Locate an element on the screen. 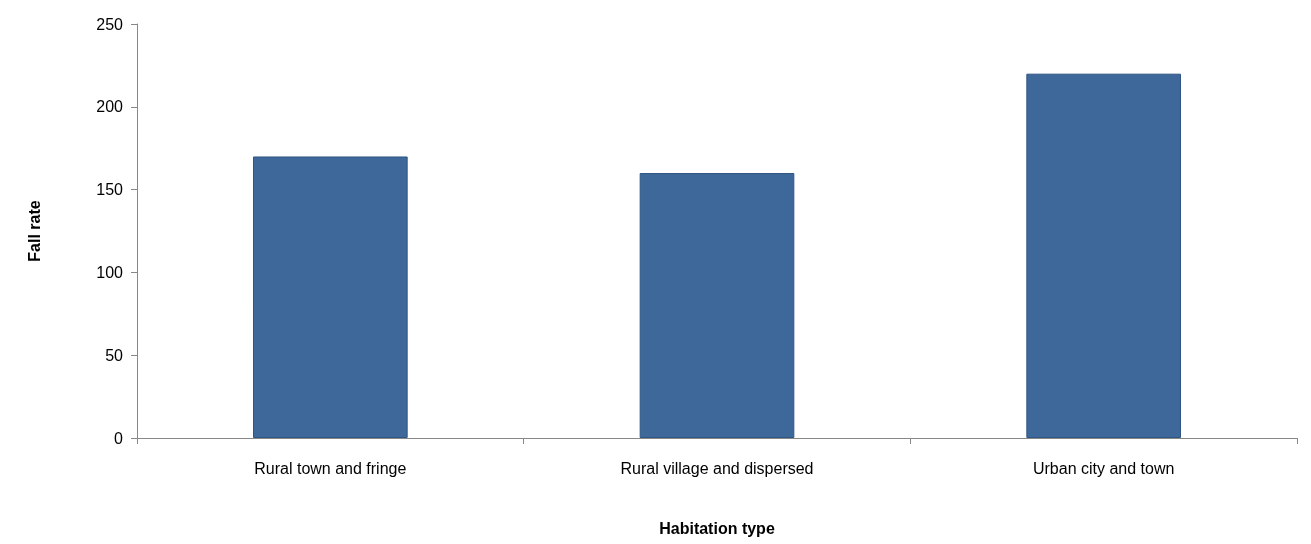 Image resolution: width=1311 pixels, height=544 pixels. y-tick-label: 100 is located at coordinates (110, 272).